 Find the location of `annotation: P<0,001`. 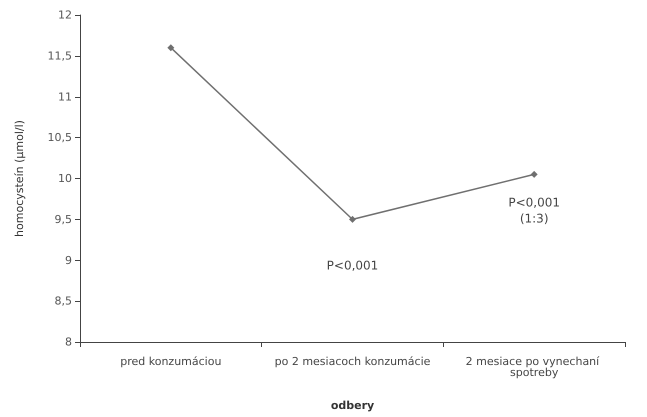

annotation: P<0,001 is located at coordinates (352, 265).